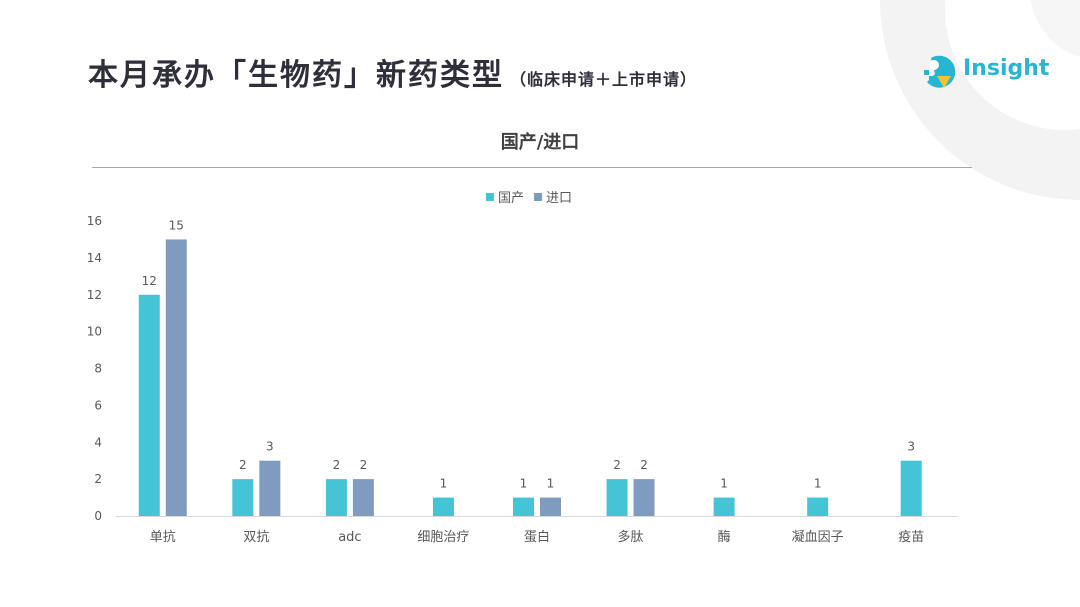 The width and height of the screenshot is (1080, 607). I want to click on background-decoration, so click(980, 100).